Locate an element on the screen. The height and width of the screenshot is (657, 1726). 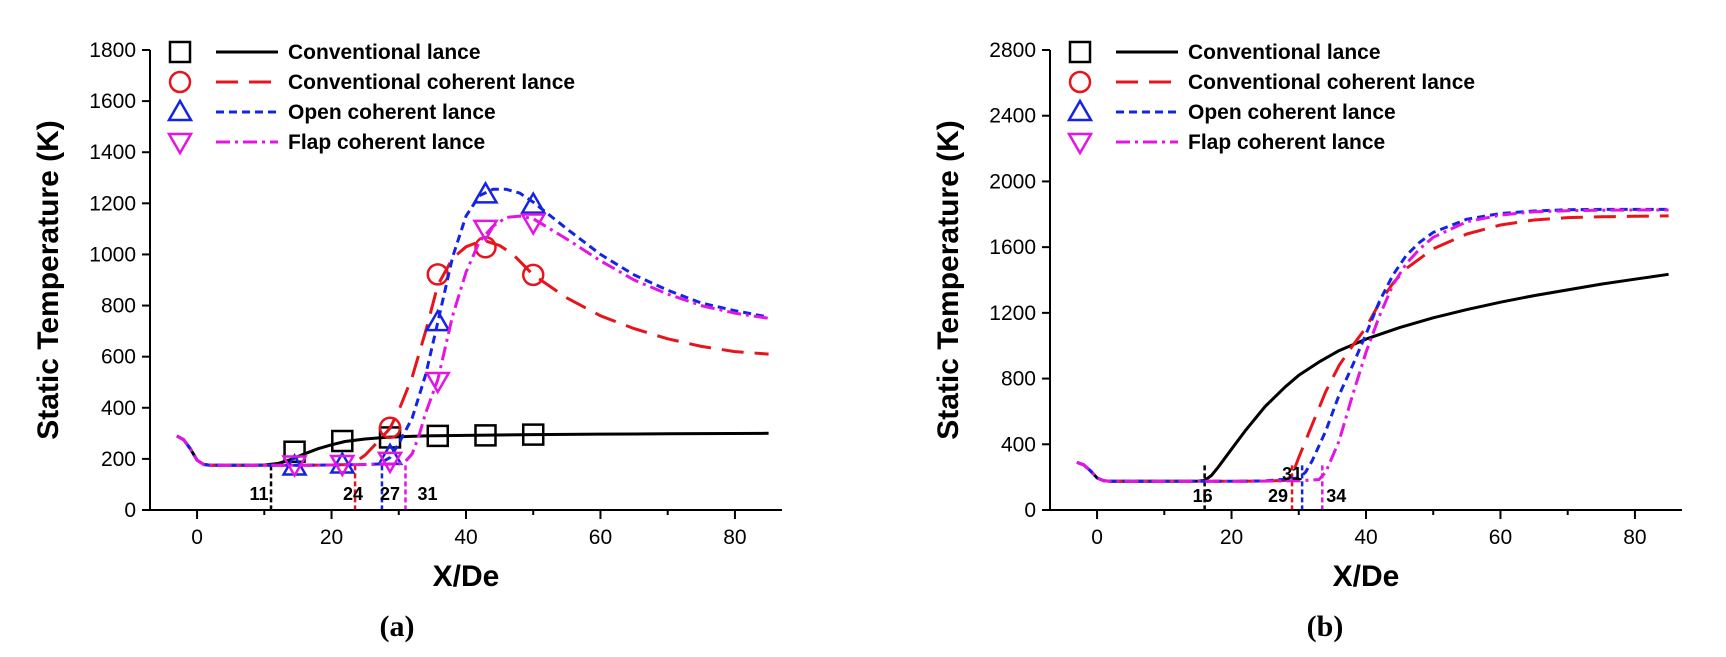
x-axis-title-b: X/De is located at coordinates (1366, 576).